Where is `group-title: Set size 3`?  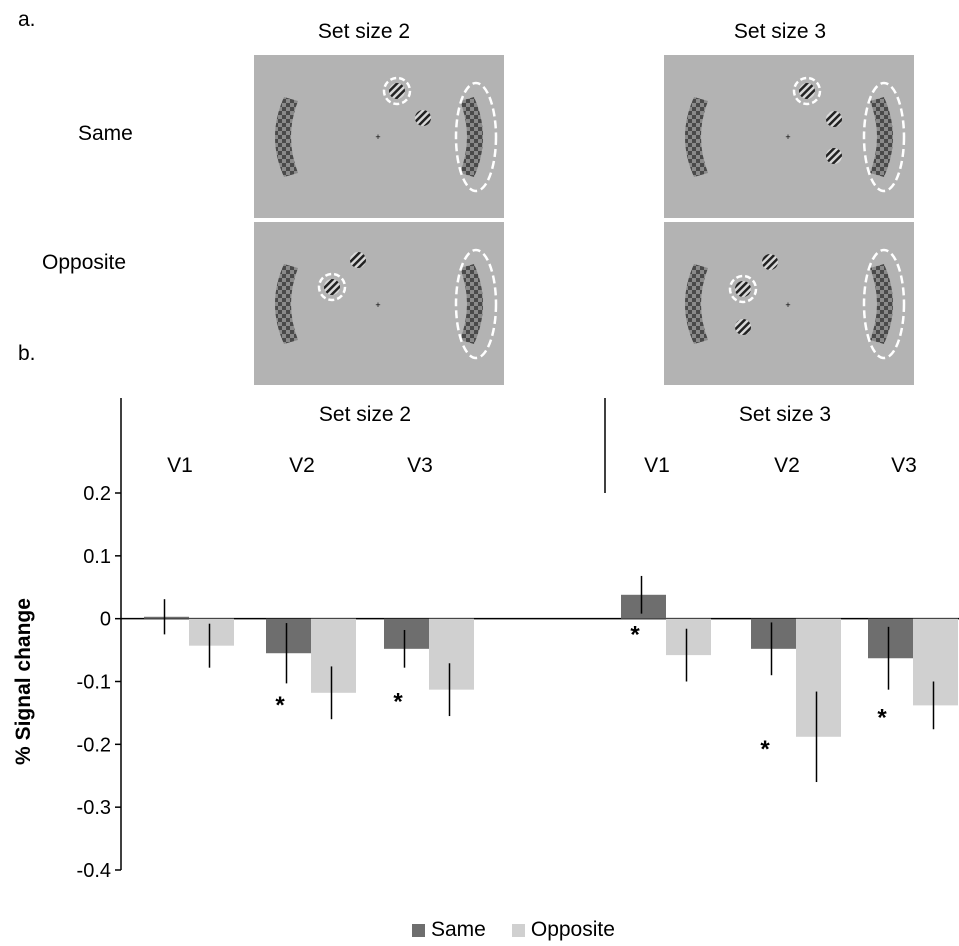
group-title: Set size 3 is located at coordinates (785, 414).